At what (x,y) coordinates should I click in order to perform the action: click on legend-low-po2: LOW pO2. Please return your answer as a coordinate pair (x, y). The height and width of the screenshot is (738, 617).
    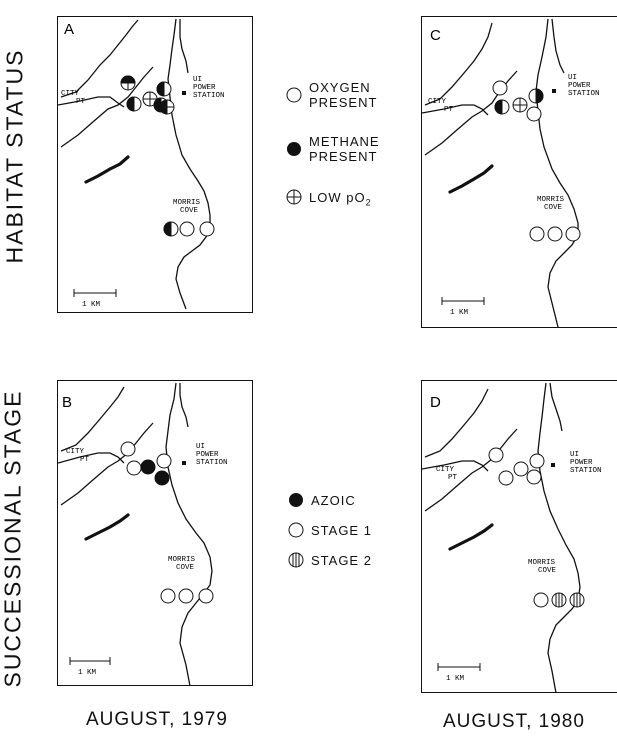
    Looking at the image, I should click on (350, 198).